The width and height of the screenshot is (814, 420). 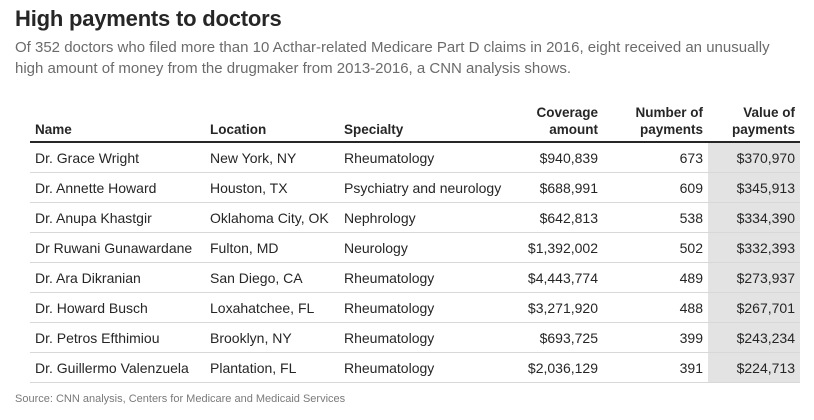 What do you see at coordinates (560, 367) in the screenshot?
I see `cell-coverage-amount: $2,036,129` at bounding box center [560, 367].